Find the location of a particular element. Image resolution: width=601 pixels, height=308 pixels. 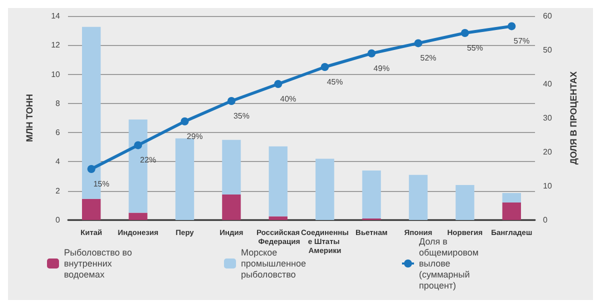

data-label: 45% is located at coordinates (334, 82).